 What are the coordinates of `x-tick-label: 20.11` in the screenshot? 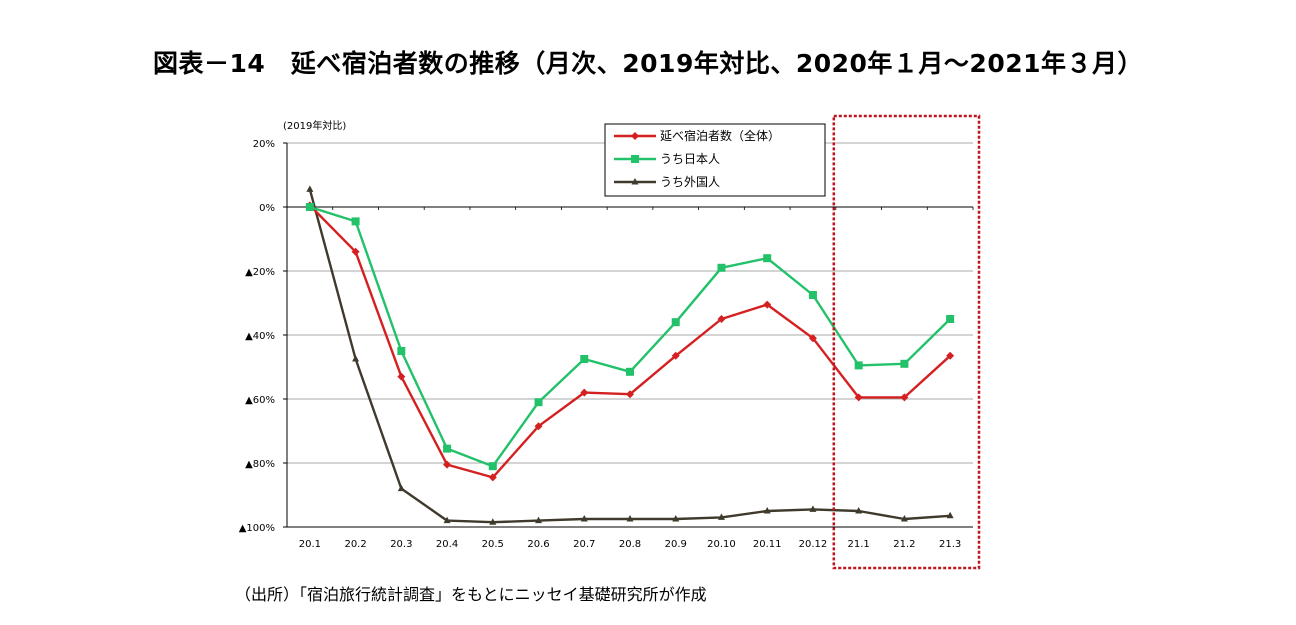 It's located at (767, 544).